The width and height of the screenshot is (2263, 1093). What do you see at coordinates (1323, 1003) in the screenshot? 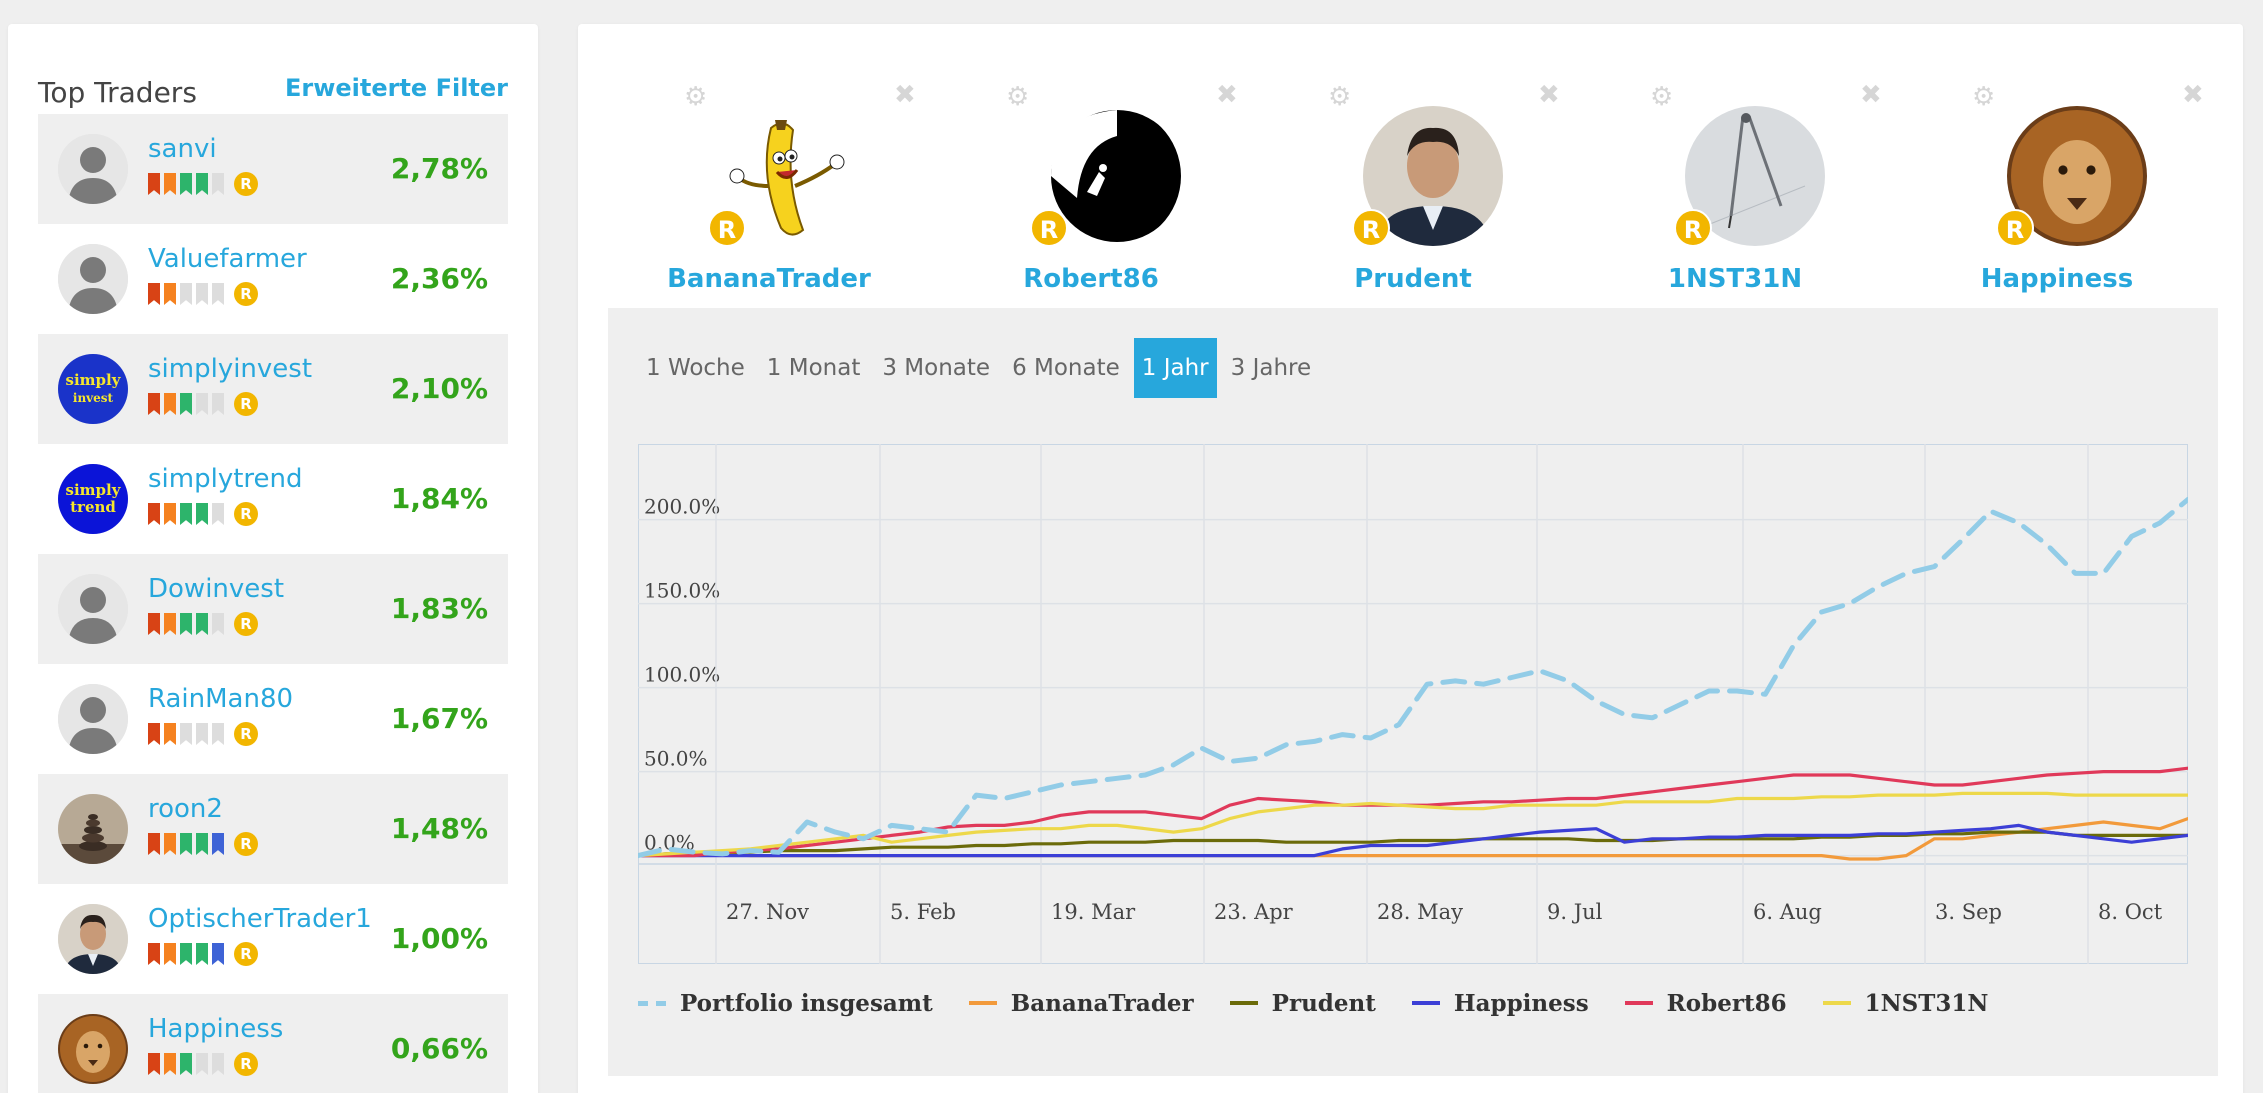
I see `legend-label: Prudent` at bounding box center [1323, 1003].